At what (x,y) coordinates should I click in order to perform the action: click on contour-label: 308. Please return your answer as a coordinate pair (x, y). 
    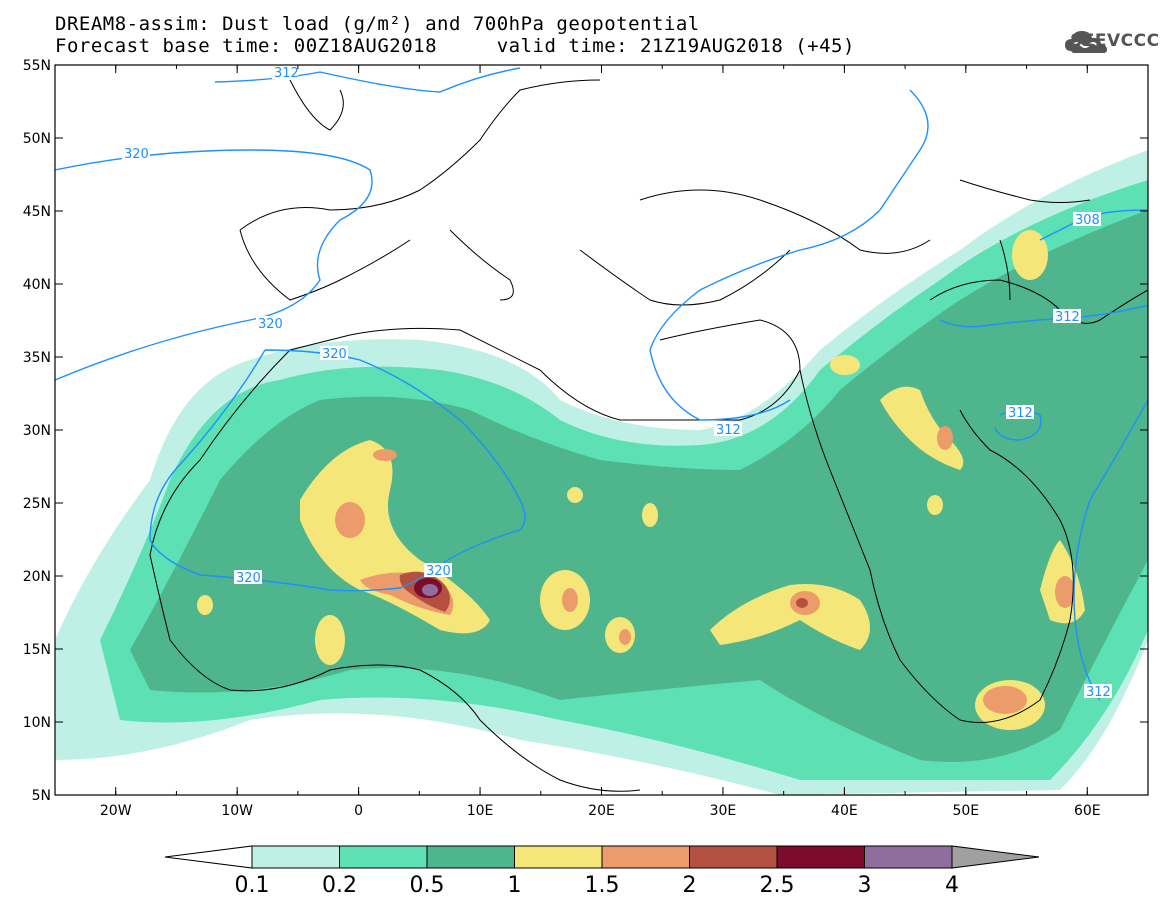
    Looking at the image, I should click on (1087, 220).